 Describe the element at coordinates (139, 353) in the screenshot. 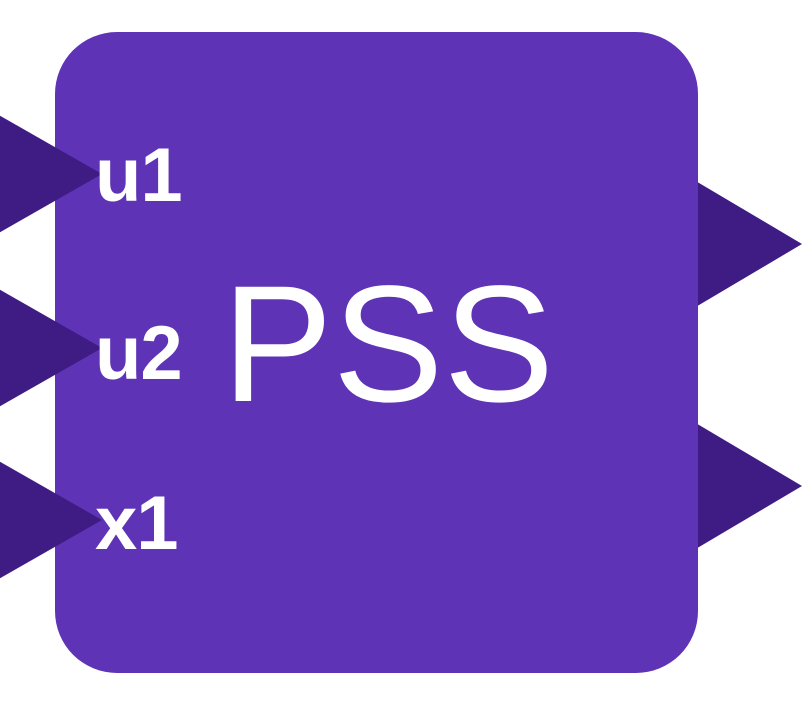

I see `input-label-u2: u2` at that location.